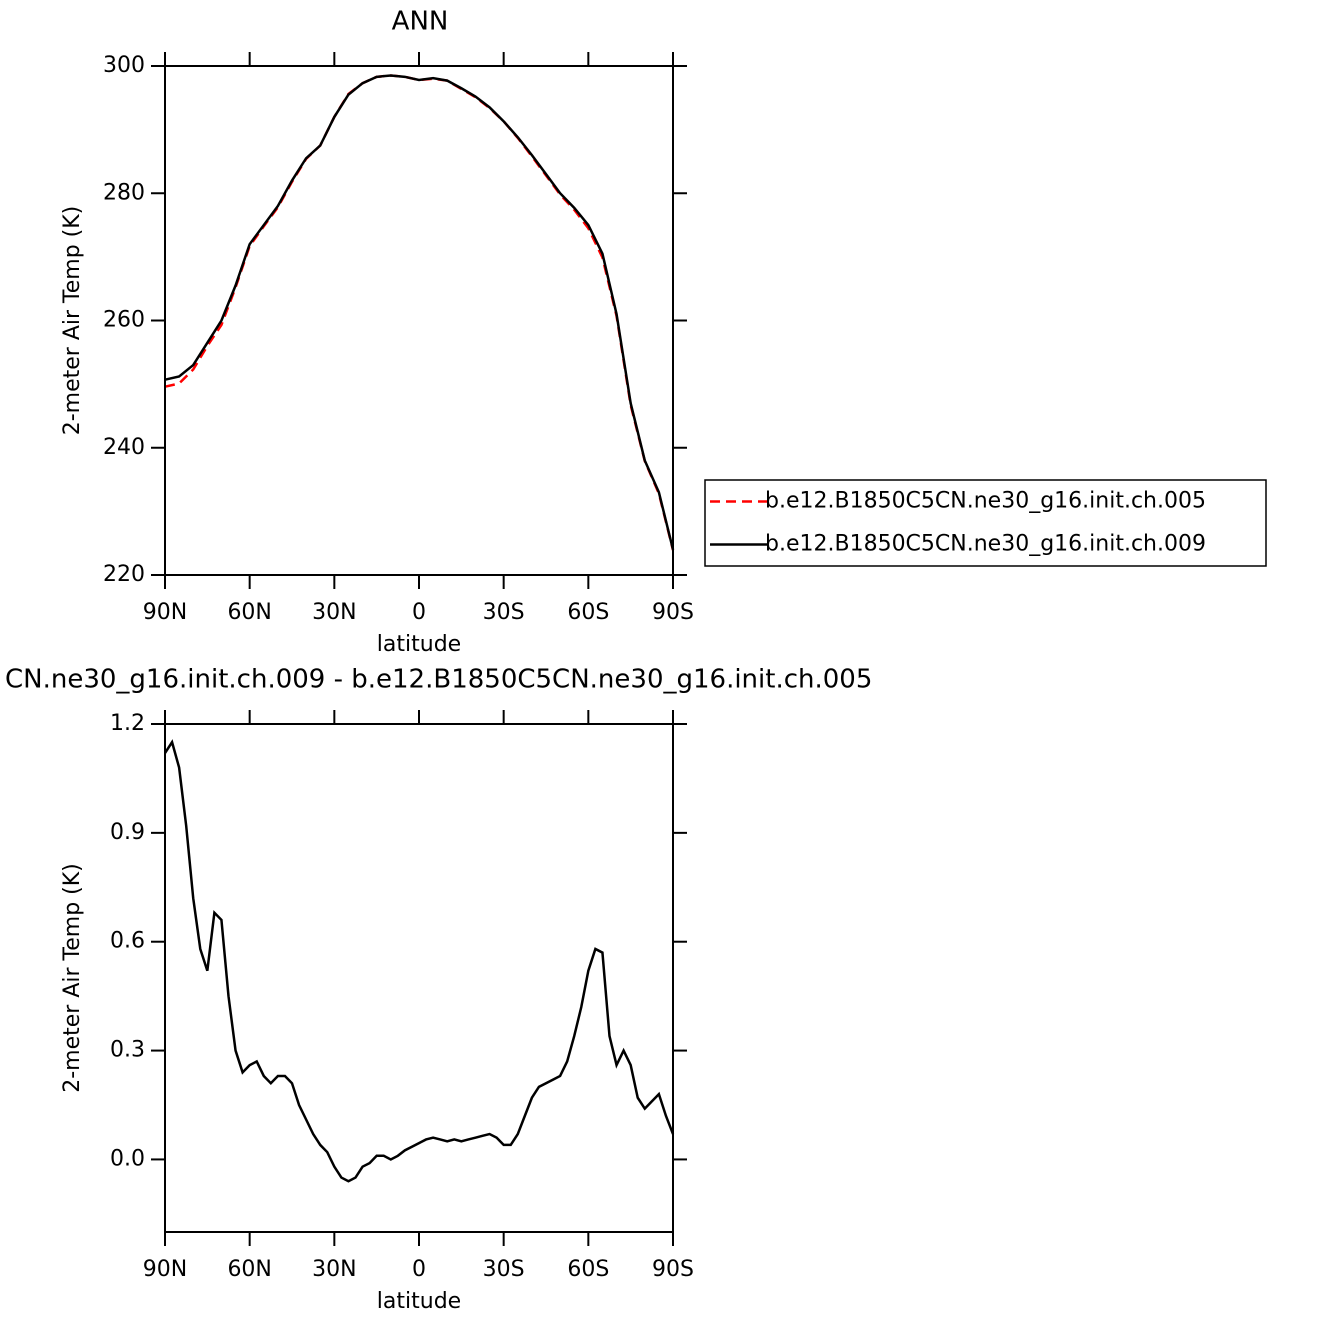 The image size is (1322, 1325). Describe the element at coordinates (127, 1050) in the screenshot. I see `y-tick-label: 0.3` at that location.